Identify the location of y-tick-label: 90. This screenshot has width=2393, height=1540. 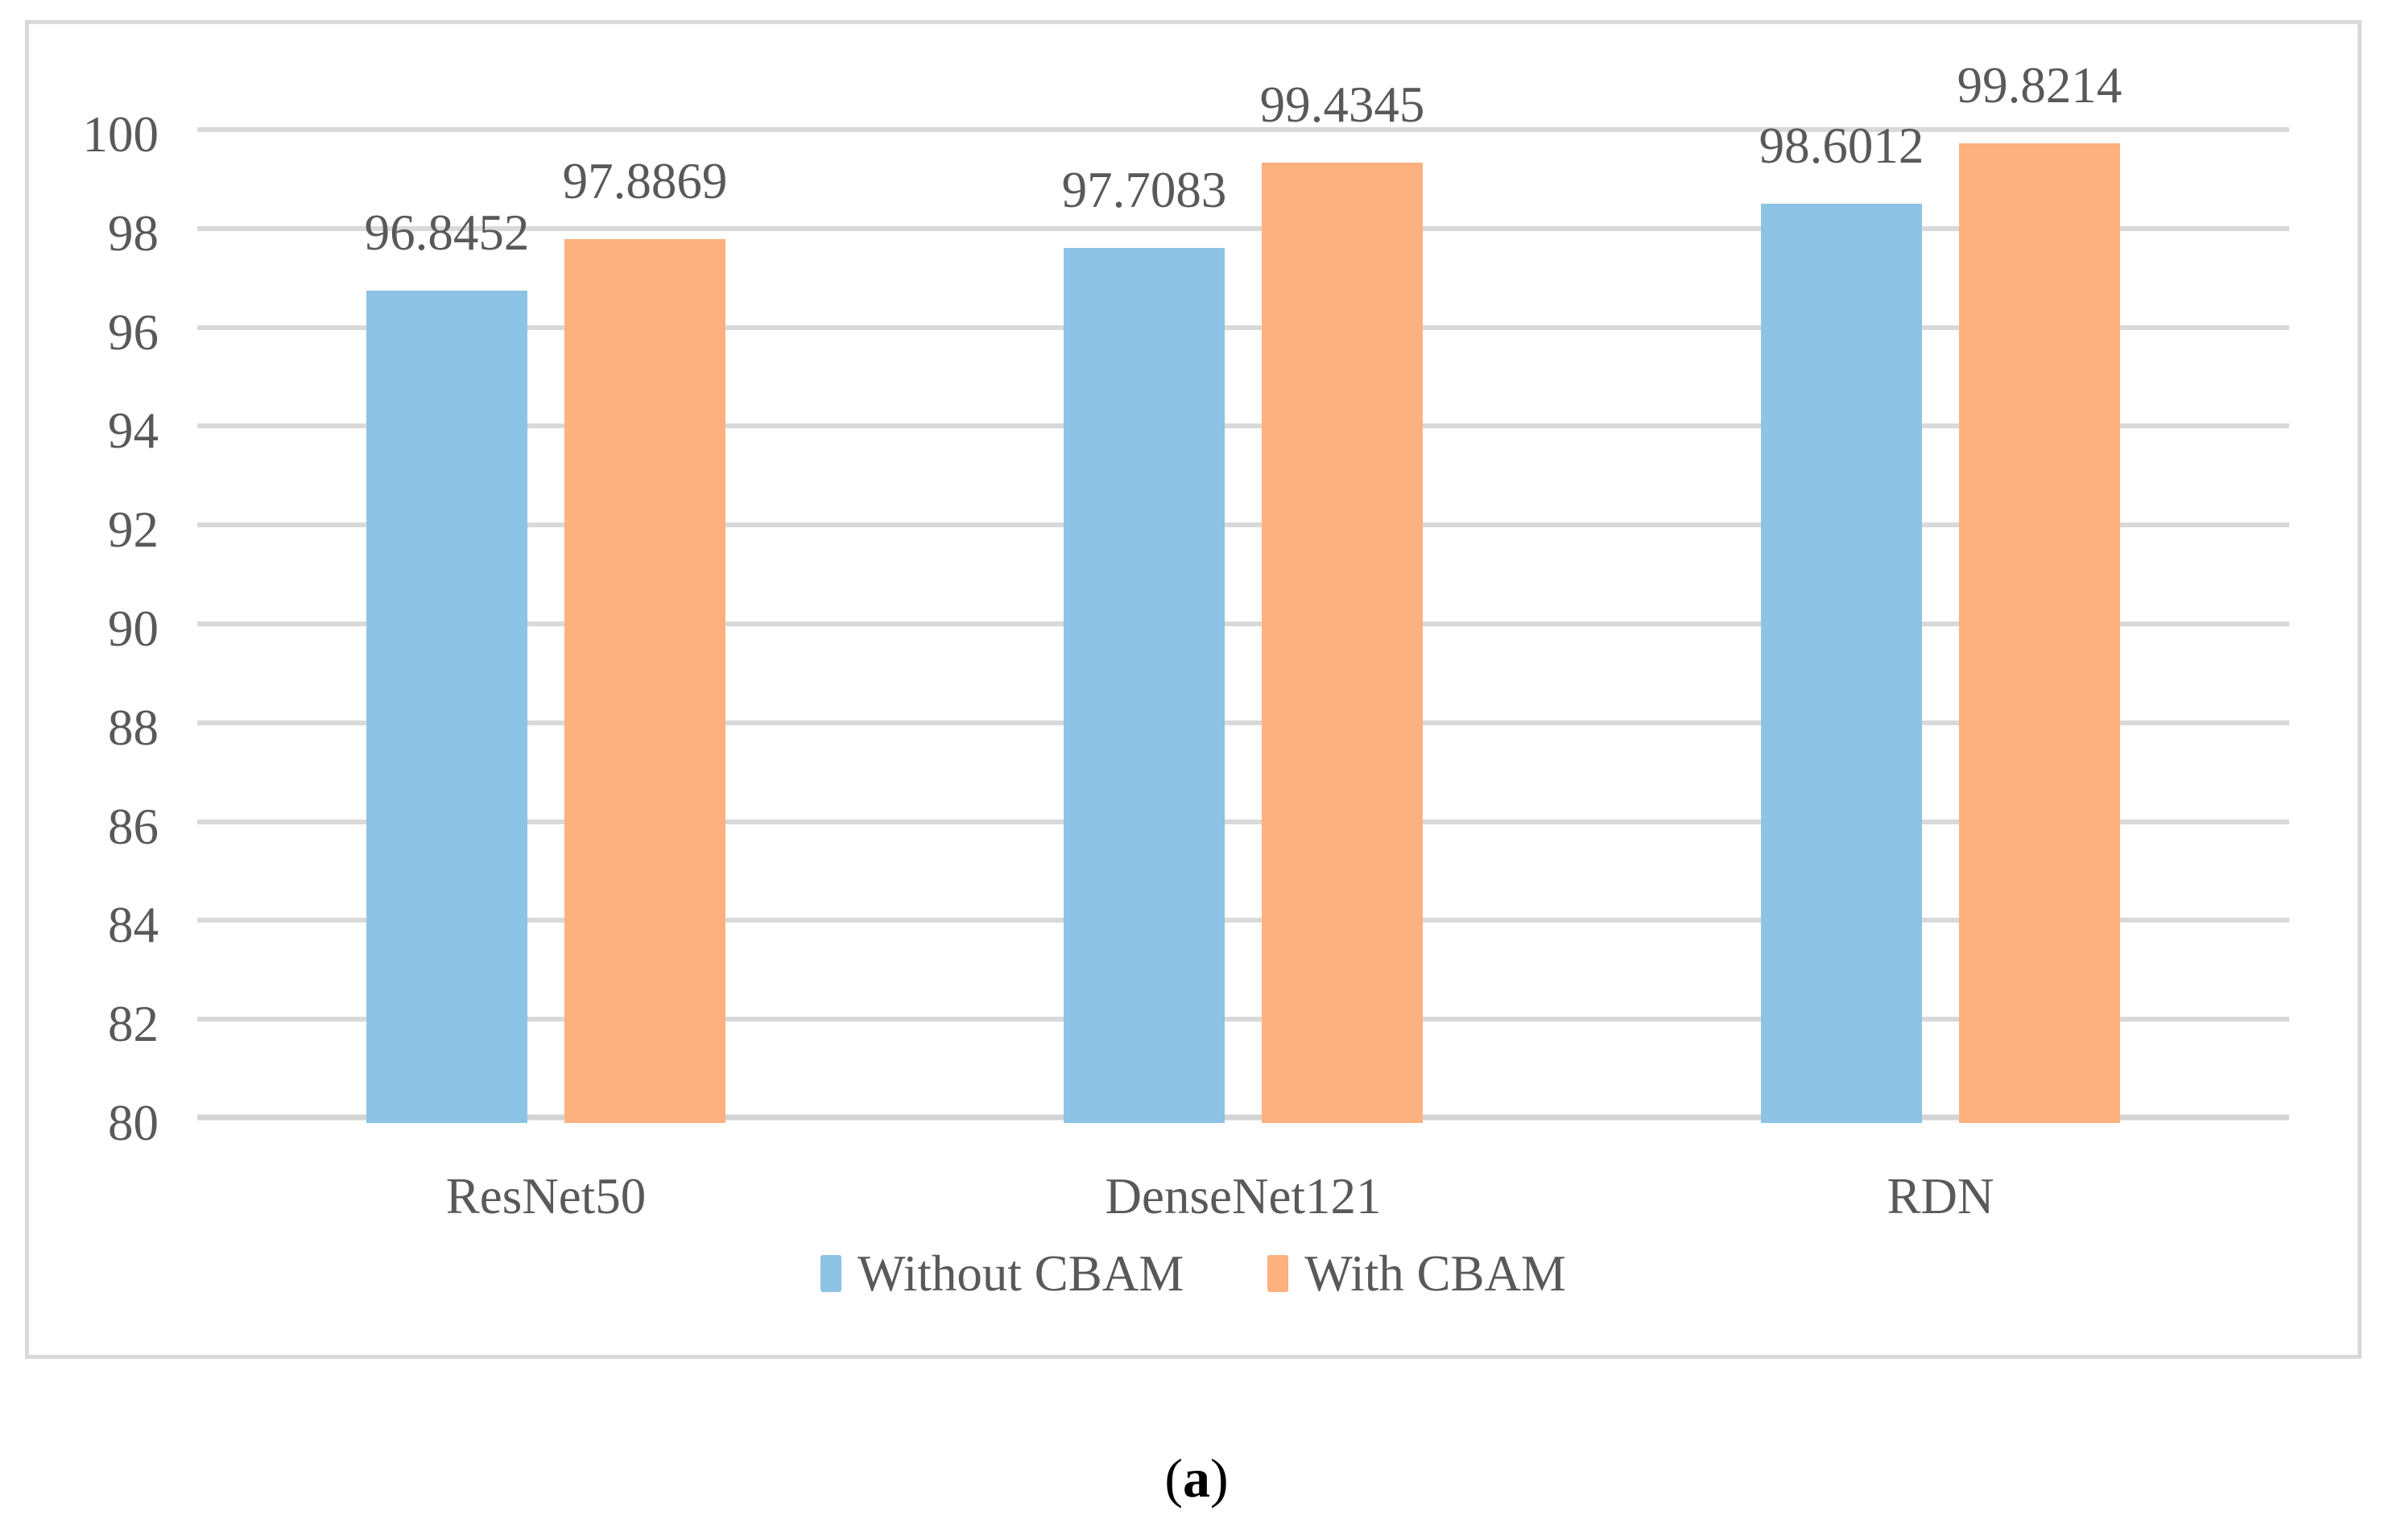
(133, 629).